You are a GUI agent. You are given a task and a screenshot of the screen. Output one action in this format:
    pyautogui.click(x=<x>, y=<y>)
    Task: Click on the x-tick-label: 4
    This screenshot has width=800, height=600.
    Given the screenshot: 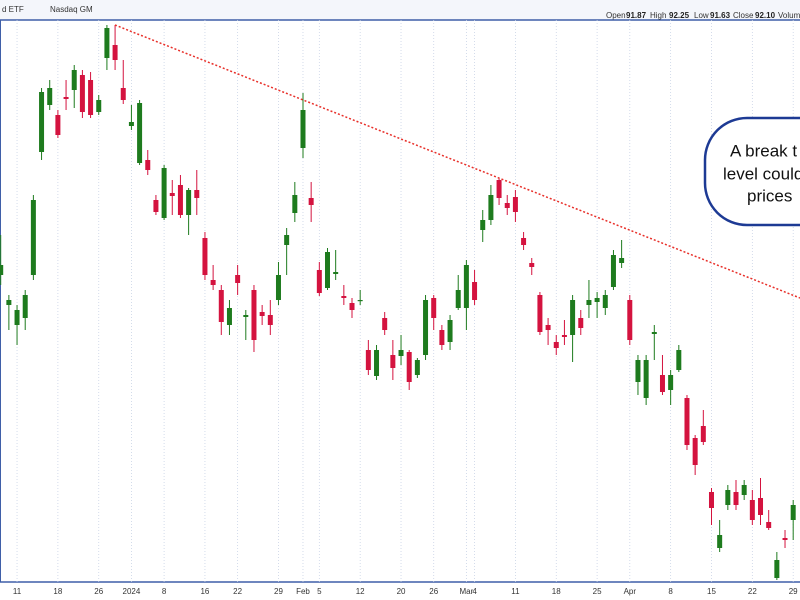 What is the action you would take?
    pyautogui.click(x=474, y=591)
    